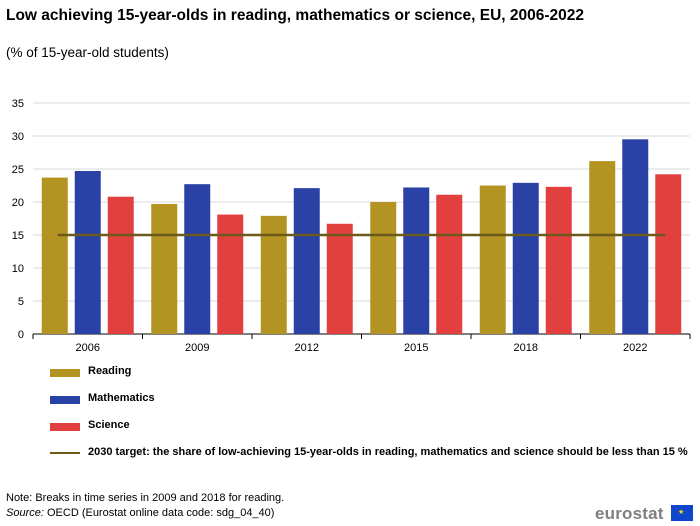 The height and width of the screenshot is (526, 700). What do you see at coordinates (682, 513) in the screenshot?
I see `eu-flag-icon: ★` at bounding box center [682, 513].